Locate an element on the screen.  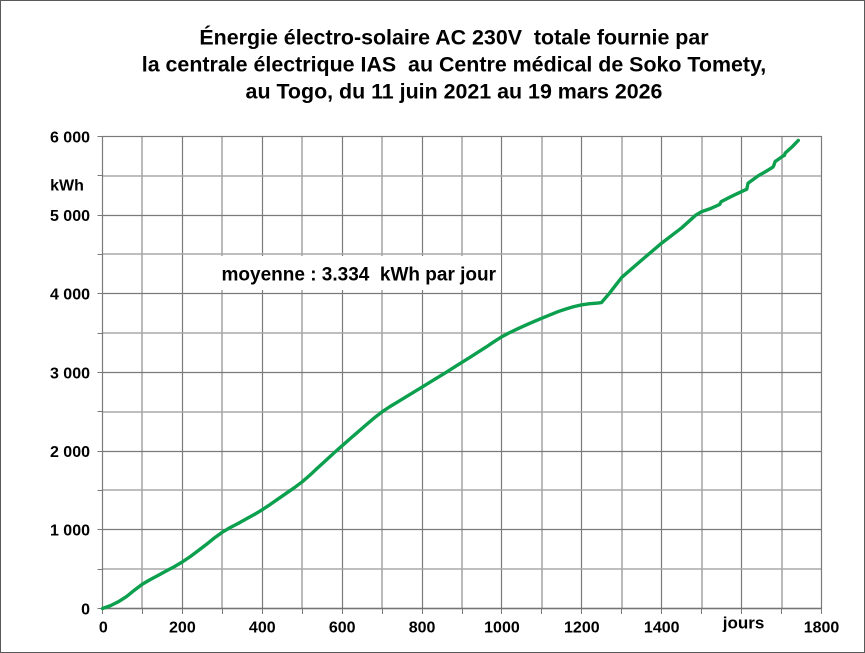
svg-text: 400 is located at coordinates (262, 628).